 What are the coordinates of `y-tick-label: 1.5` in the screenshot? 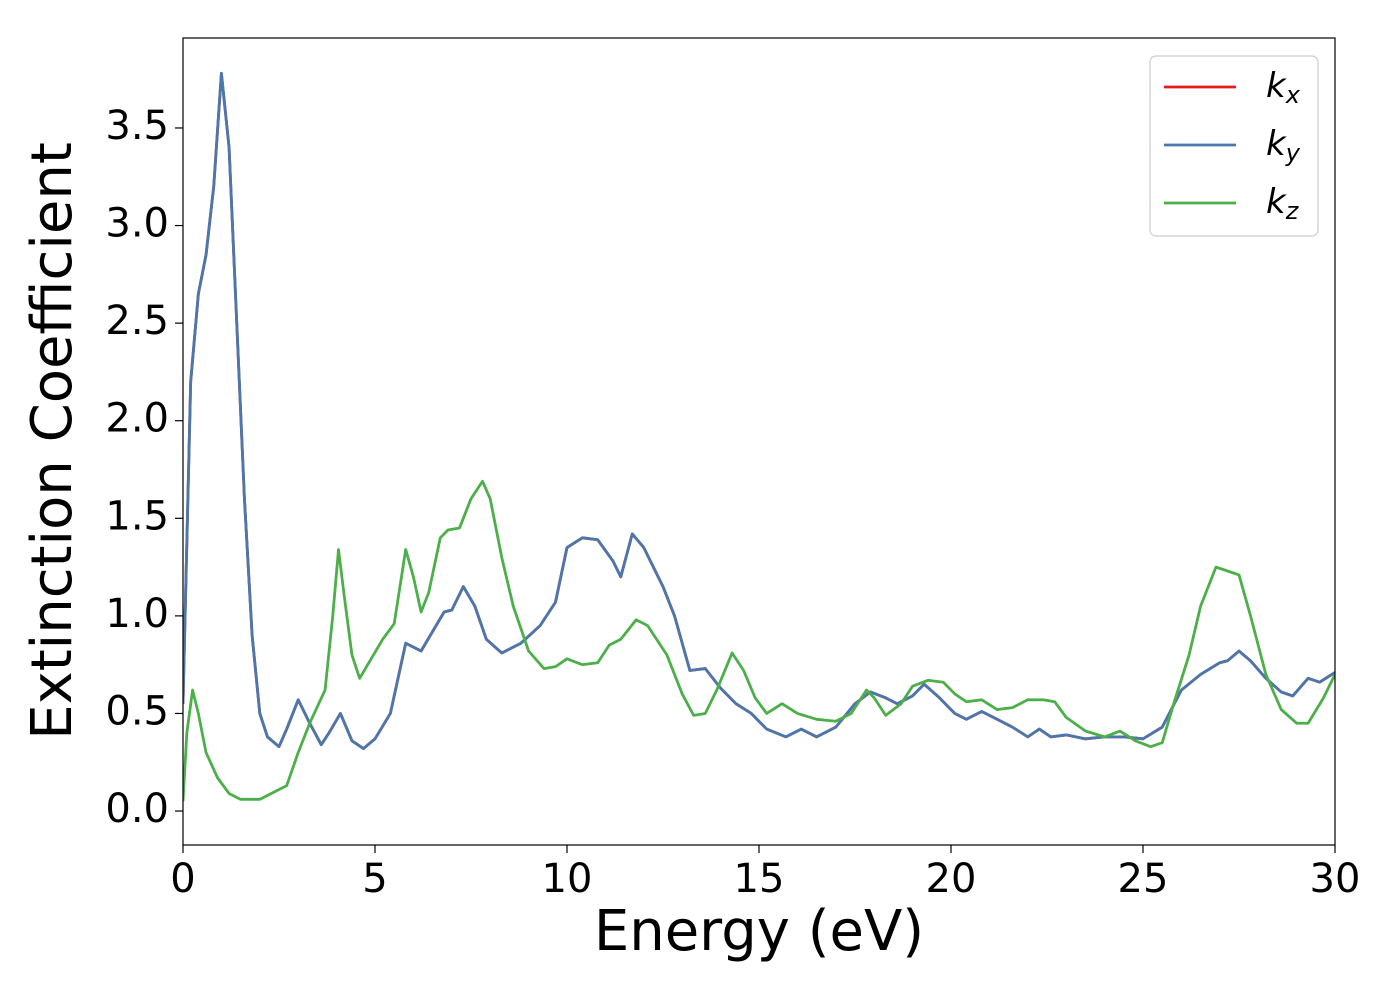 It's located at (137, 516).